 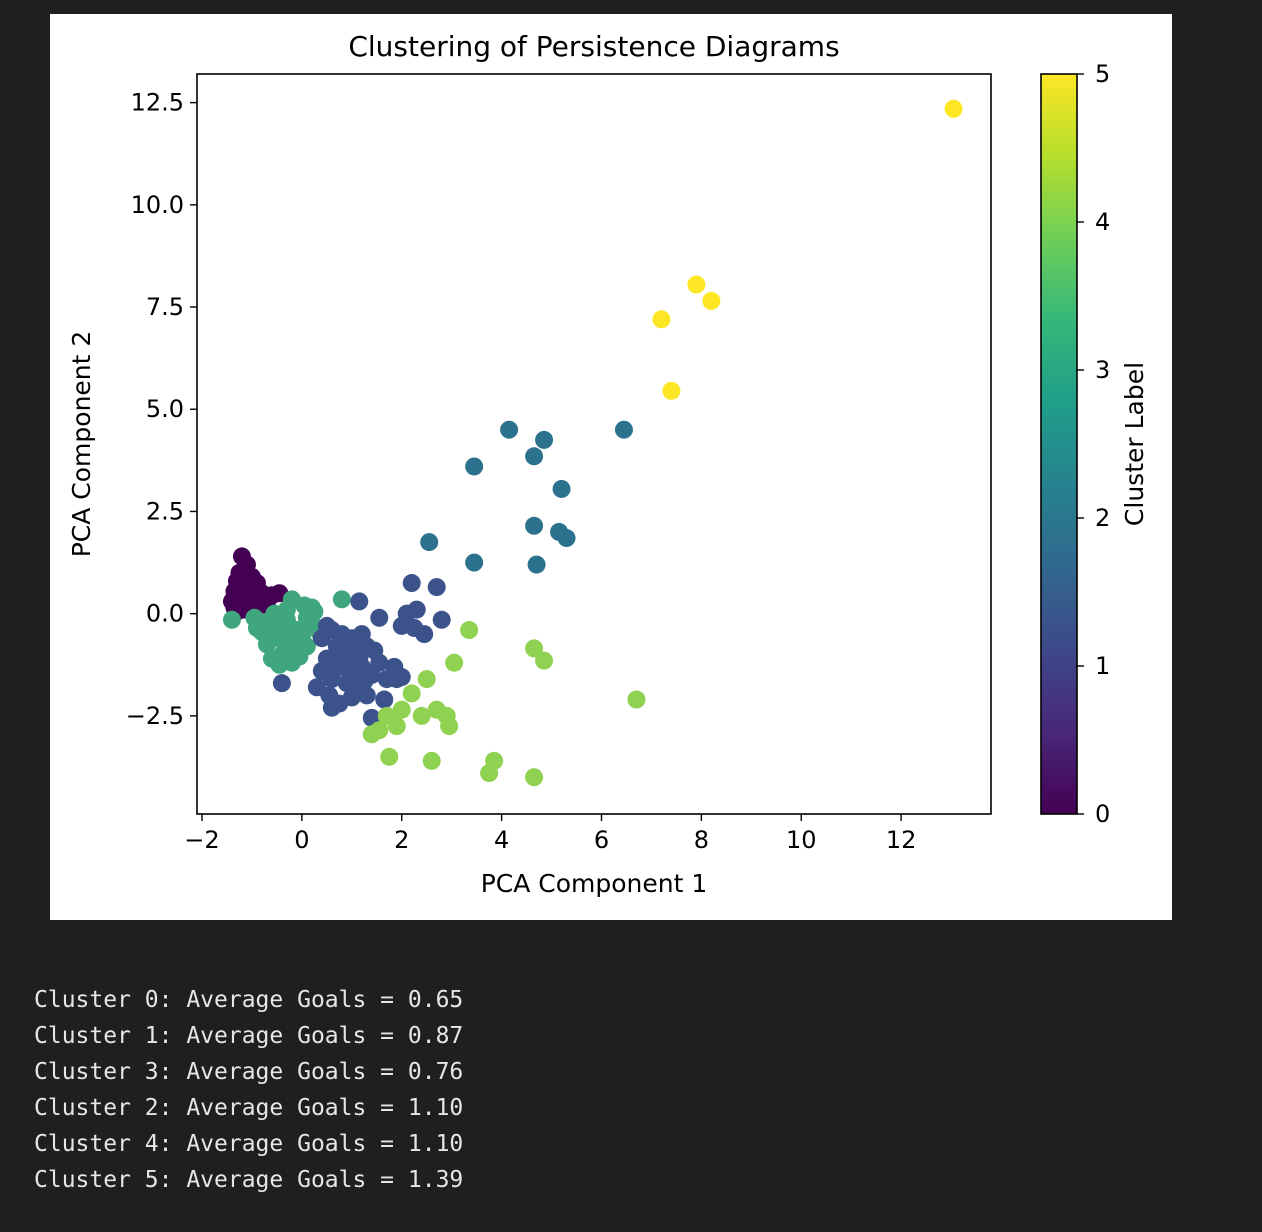 What do you see at coordinates (593, 46) in the screenshot?
I see `chart-title: Clustering of Persistence Diagrams` at bounding box center [593, 46].